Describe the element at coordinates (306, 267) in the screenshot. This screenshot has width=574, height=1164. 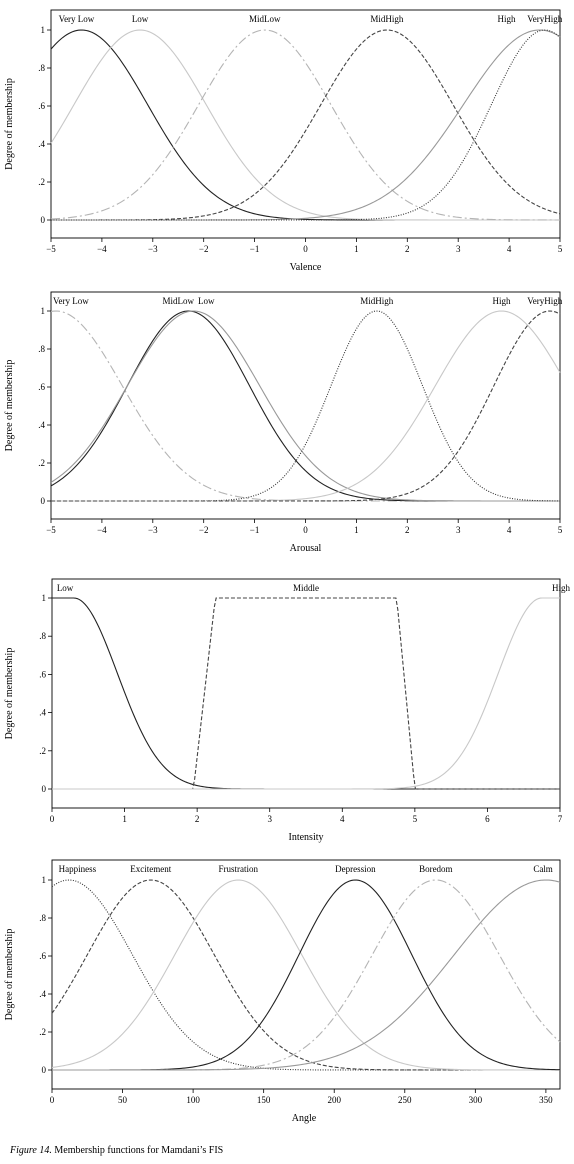
I see `x-axis-label: Valence` at that location.